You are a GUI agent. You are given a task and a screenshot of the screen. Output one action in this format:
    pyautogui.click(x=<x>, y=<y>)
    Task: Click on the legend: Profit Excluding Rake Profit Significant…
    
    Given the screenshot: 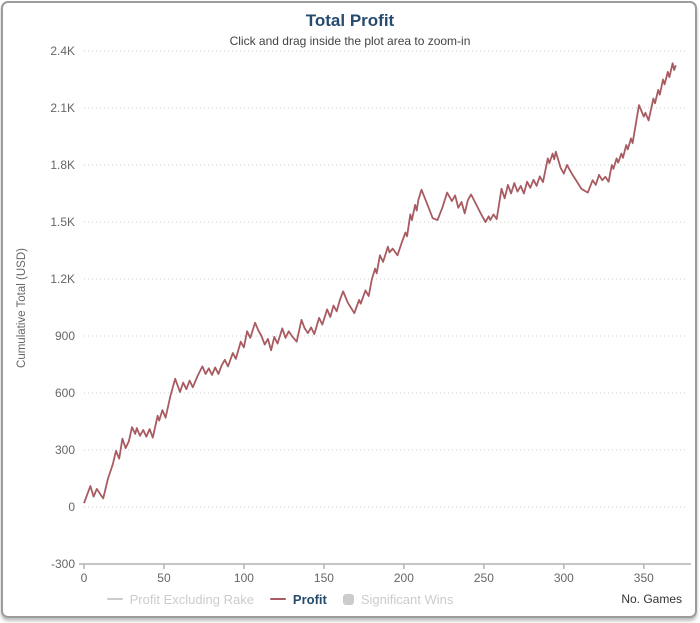 What is the action you would take?
    pyautogui.click(x=280, y=599)
    